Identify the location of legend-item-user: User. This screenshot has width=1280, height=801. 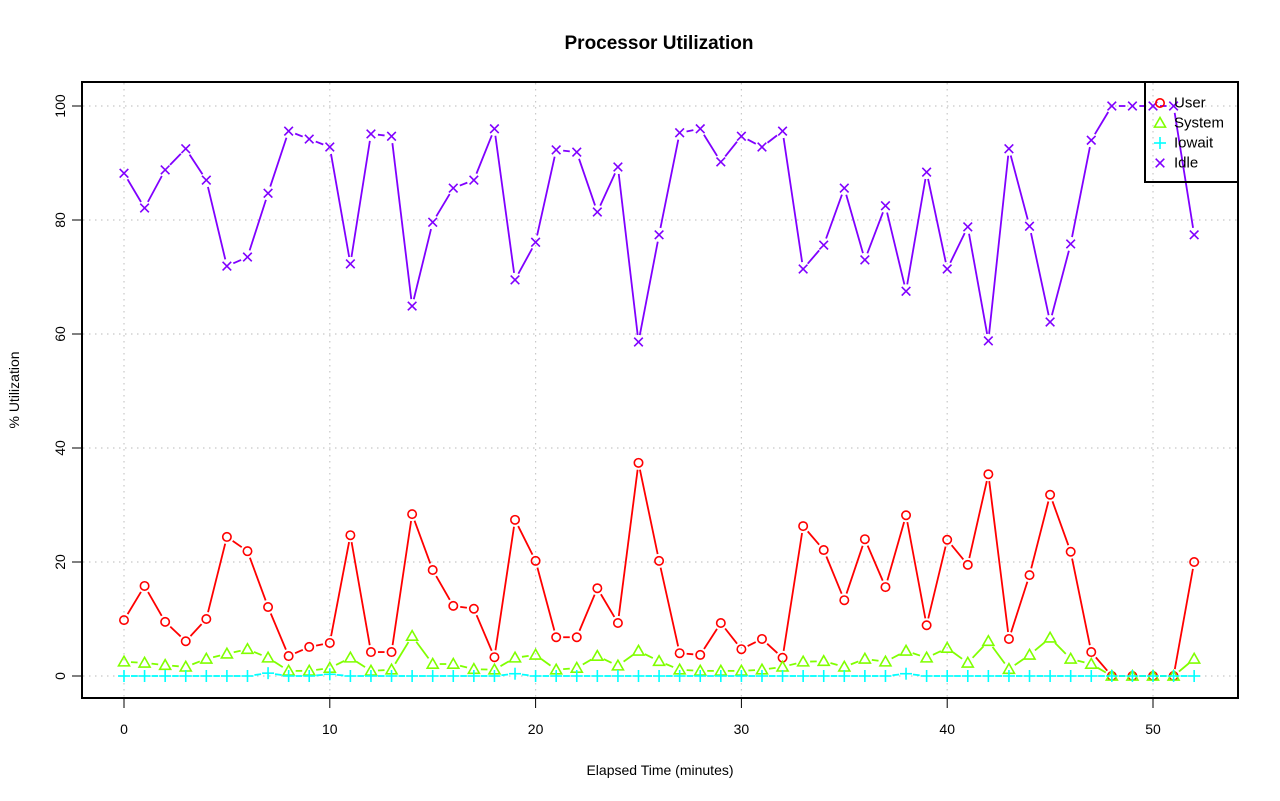
(1180, 103).